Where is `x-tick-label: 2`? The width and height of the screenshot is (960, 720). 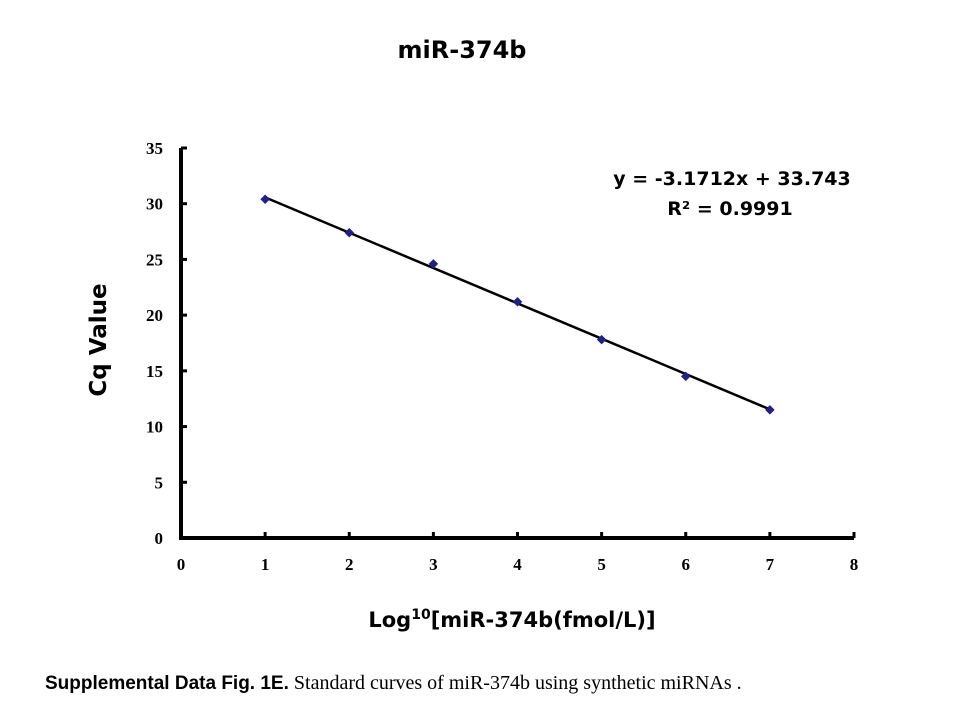 x-tick-label: 2 is located at coordinates (349, 564).